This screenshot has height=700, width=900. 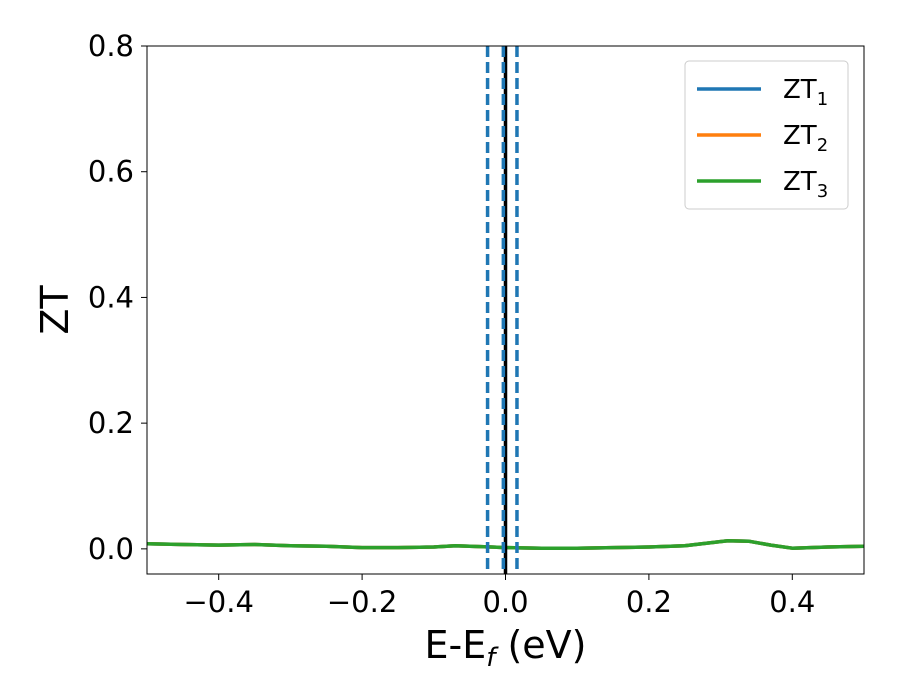 What do you see at coordinates (55, 310) in the screenshot?
I see `y-axis-label: ZT` at bounding box center [55, 310].